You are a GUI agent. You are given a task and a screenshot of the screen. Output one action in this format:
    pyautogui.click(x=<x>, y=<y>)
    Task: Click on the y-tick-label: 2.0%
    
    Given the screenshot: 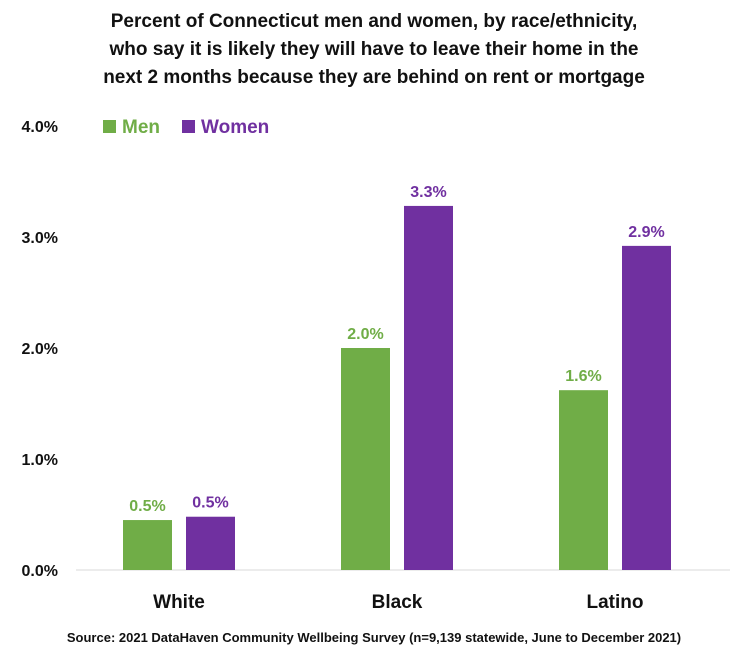 What is the action you would take?
    pyautogui.click(x=40, y=349)
    